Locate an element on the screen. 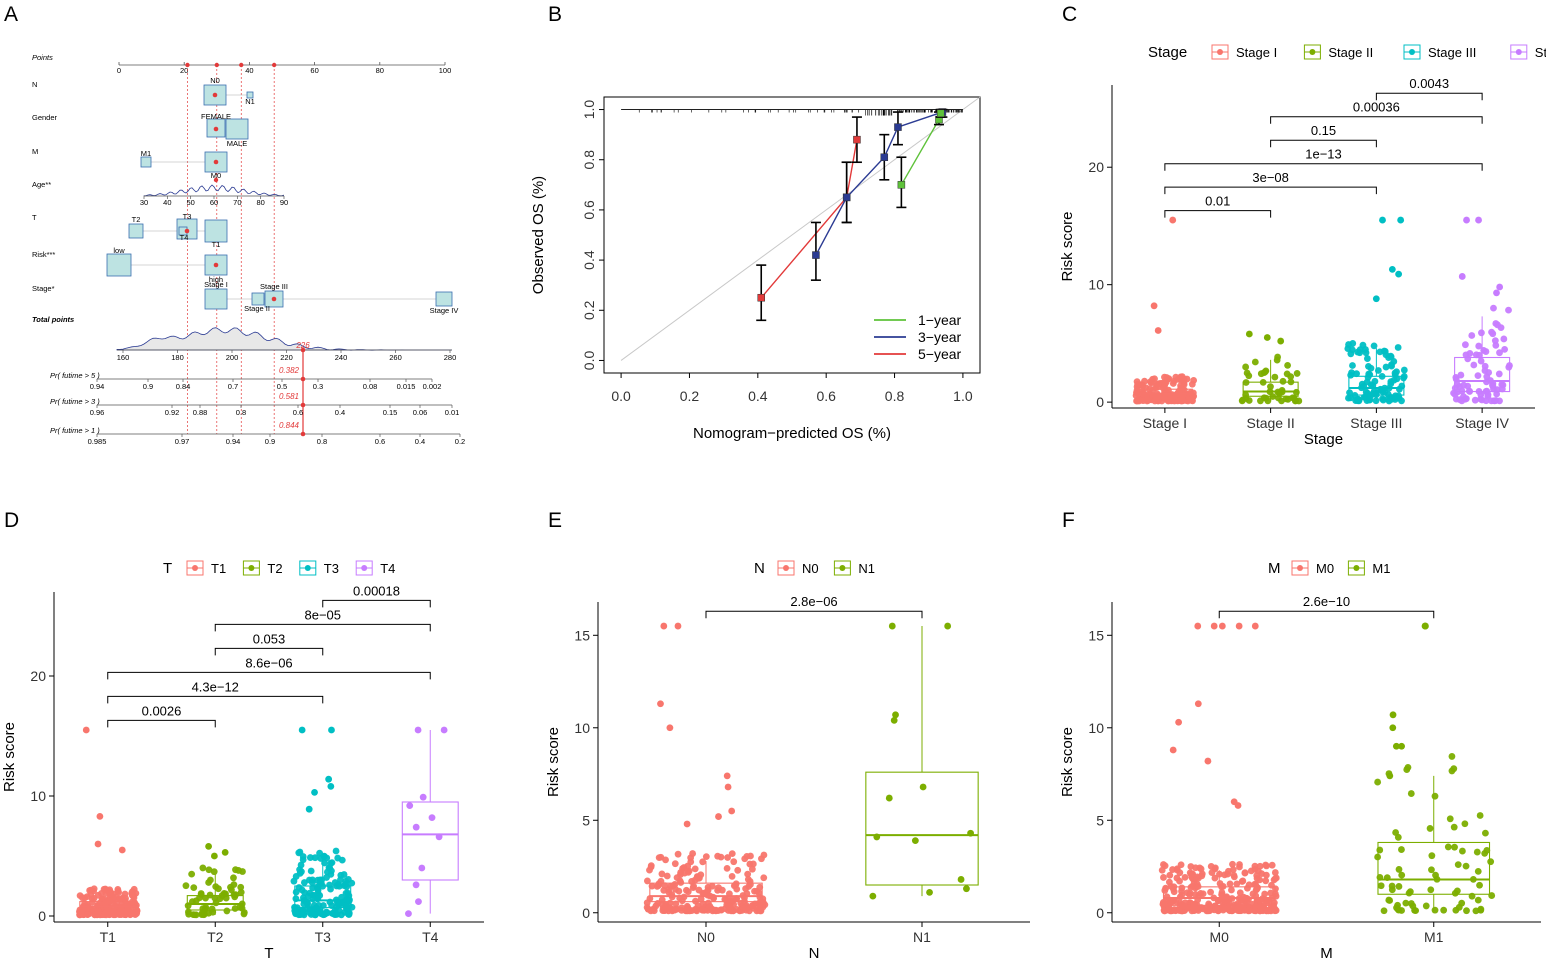  nomogram-age-tick-label: 60 is located at coordinates (214, 202).